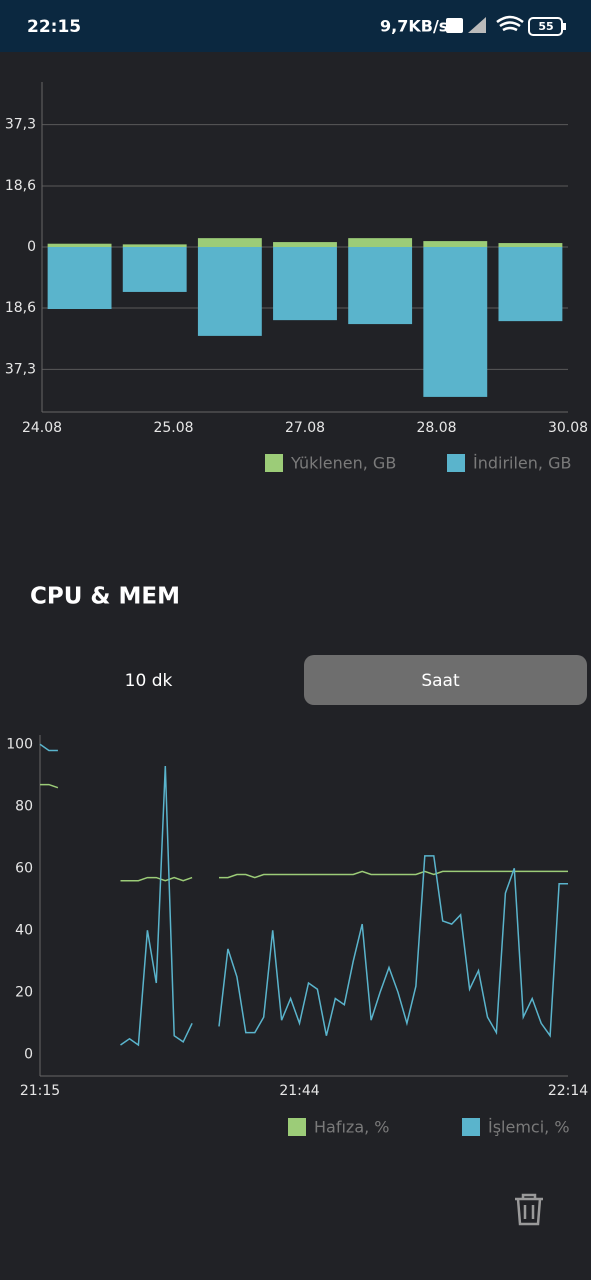 Image resolution: width=591 pixels, height=1280 pixels. Describe the element at coordinates (40, 1091) in the screenshot. I see `x-tick-label: 21:15` at that location.